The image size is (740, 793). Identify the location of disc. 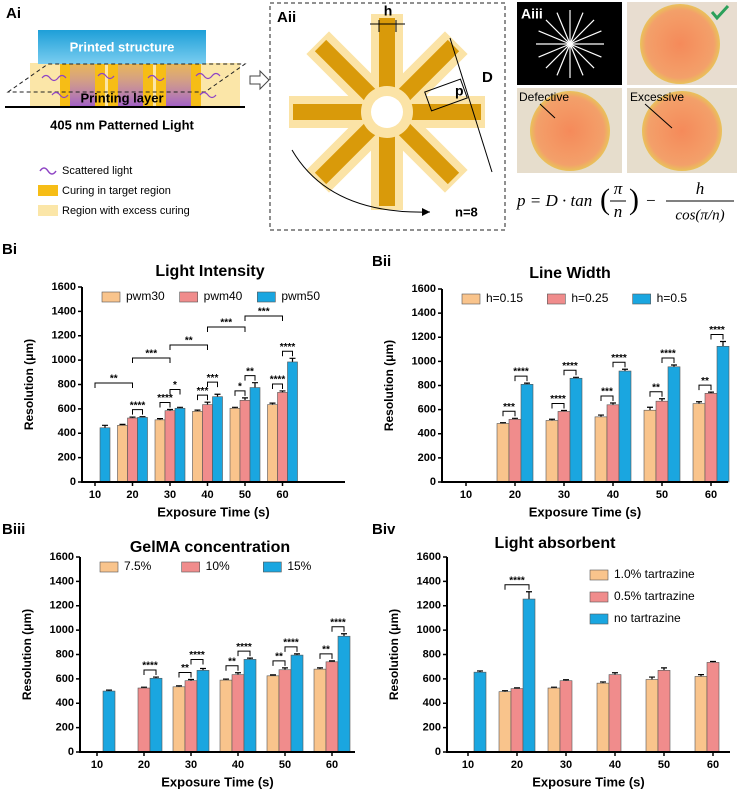
(680, 44).